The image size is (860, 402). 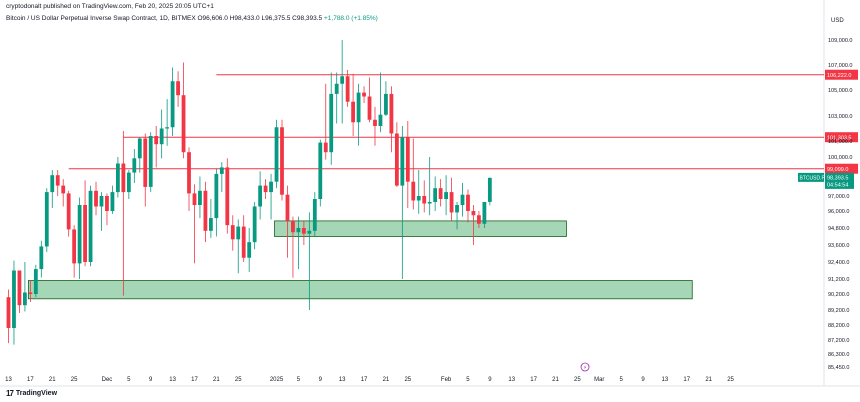 What do you see at coordinates (837, 178) in the screenshot?
I see `current-price-label: 98,393.5` at bounding box center [837, 178].